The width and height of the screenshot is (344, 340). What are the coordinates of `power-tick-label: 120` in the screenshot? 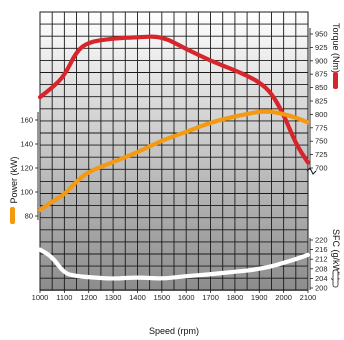 It's located at (26, 168).